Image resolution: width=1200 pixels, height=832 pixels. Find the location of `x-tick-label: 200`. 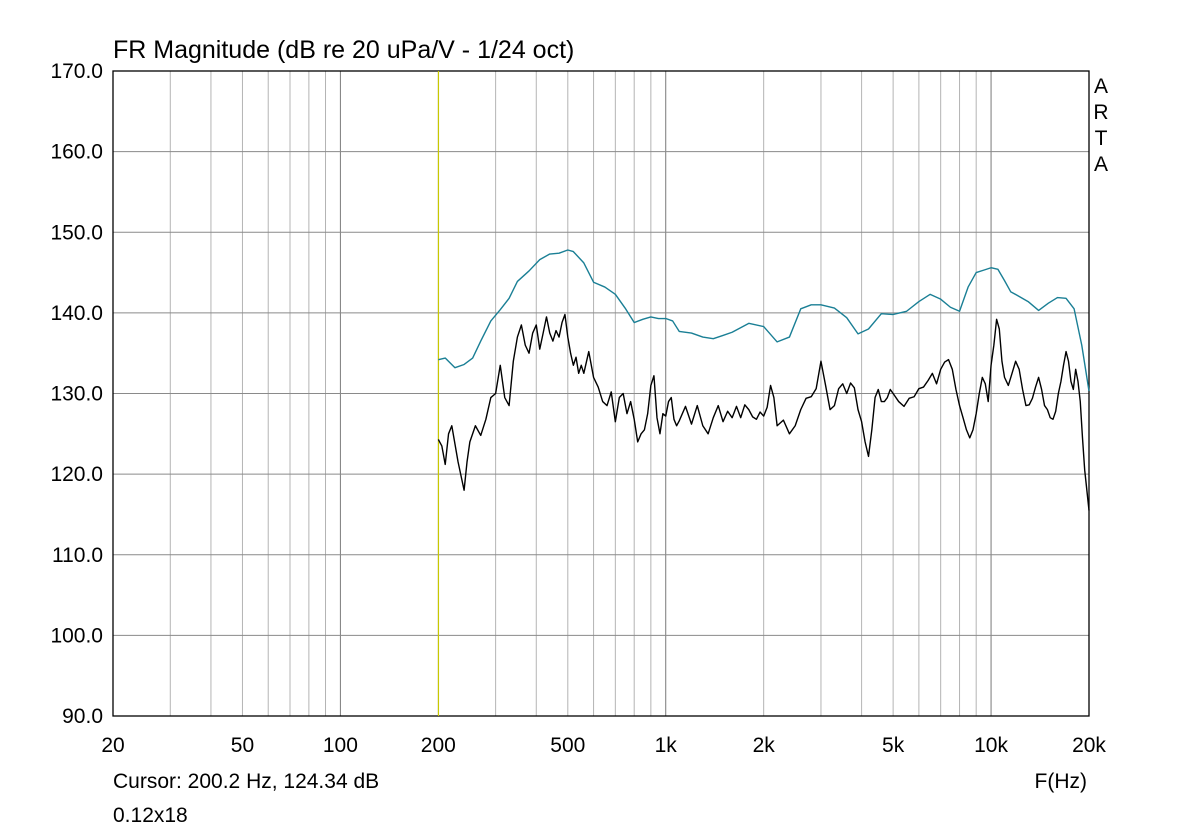

x-tick-label: 200 is located at coordinates (438, 745).